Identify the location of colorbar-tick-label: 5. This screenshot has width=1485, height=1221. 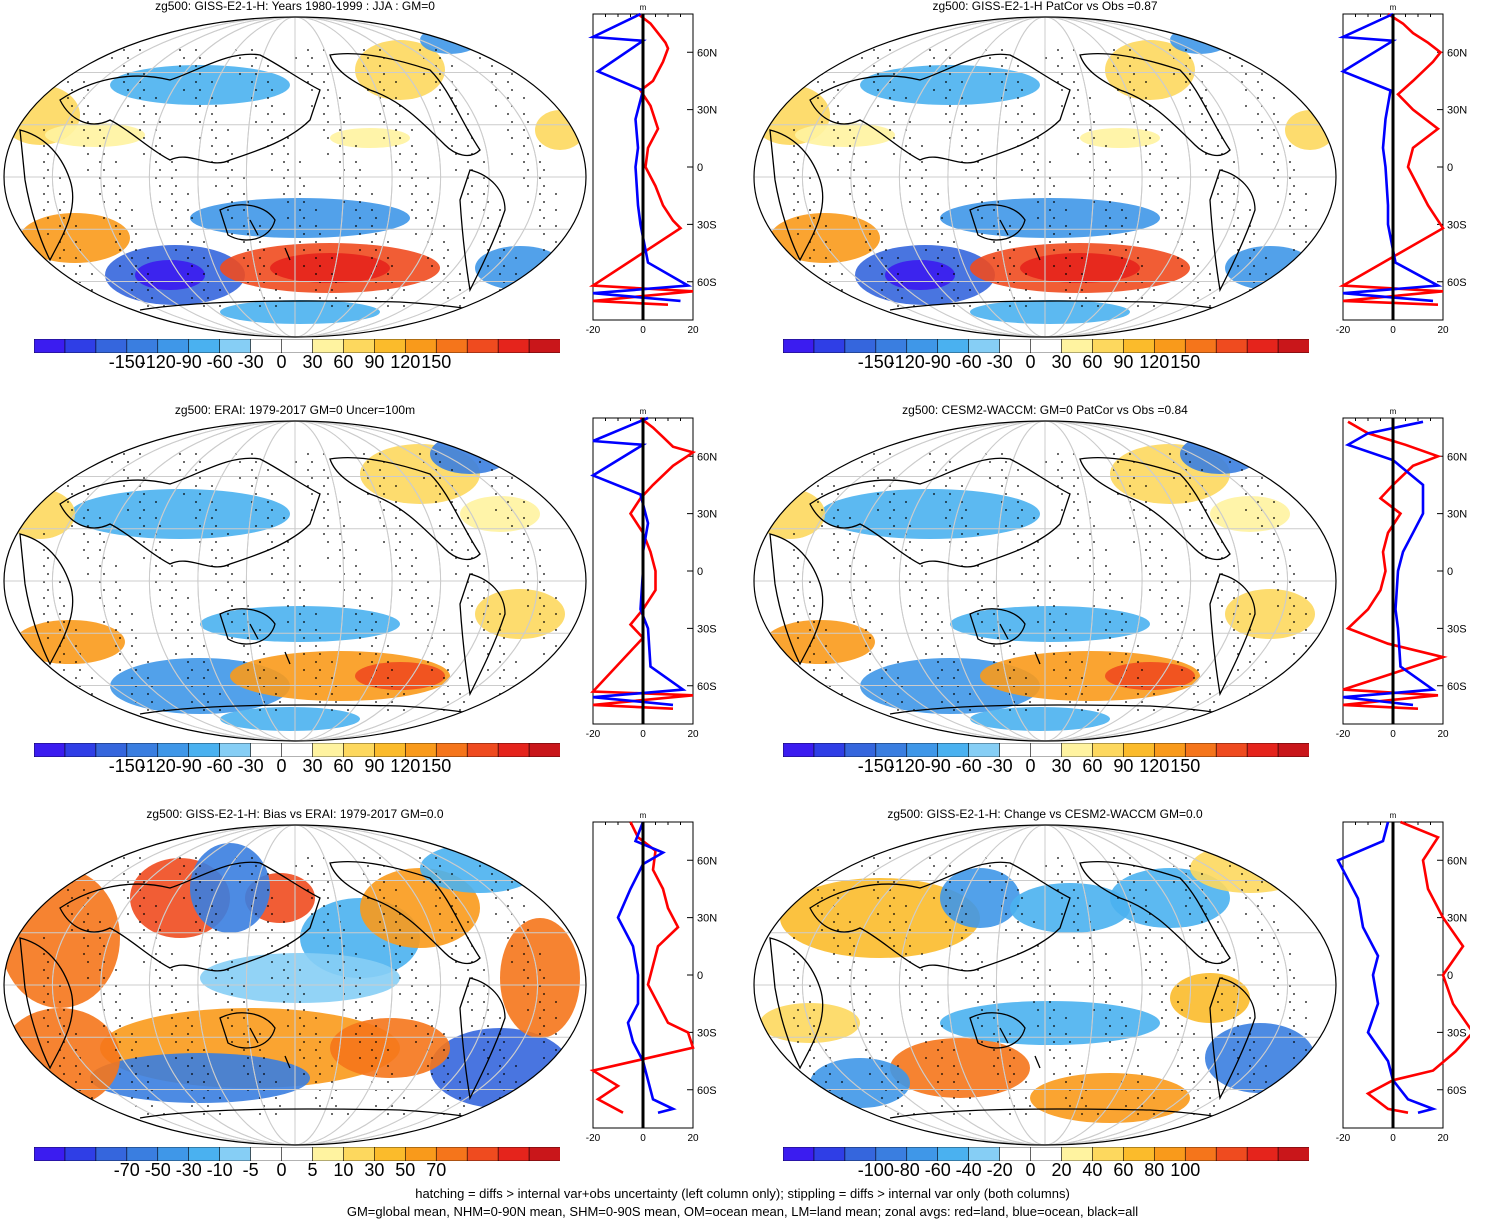
(312, 1170).